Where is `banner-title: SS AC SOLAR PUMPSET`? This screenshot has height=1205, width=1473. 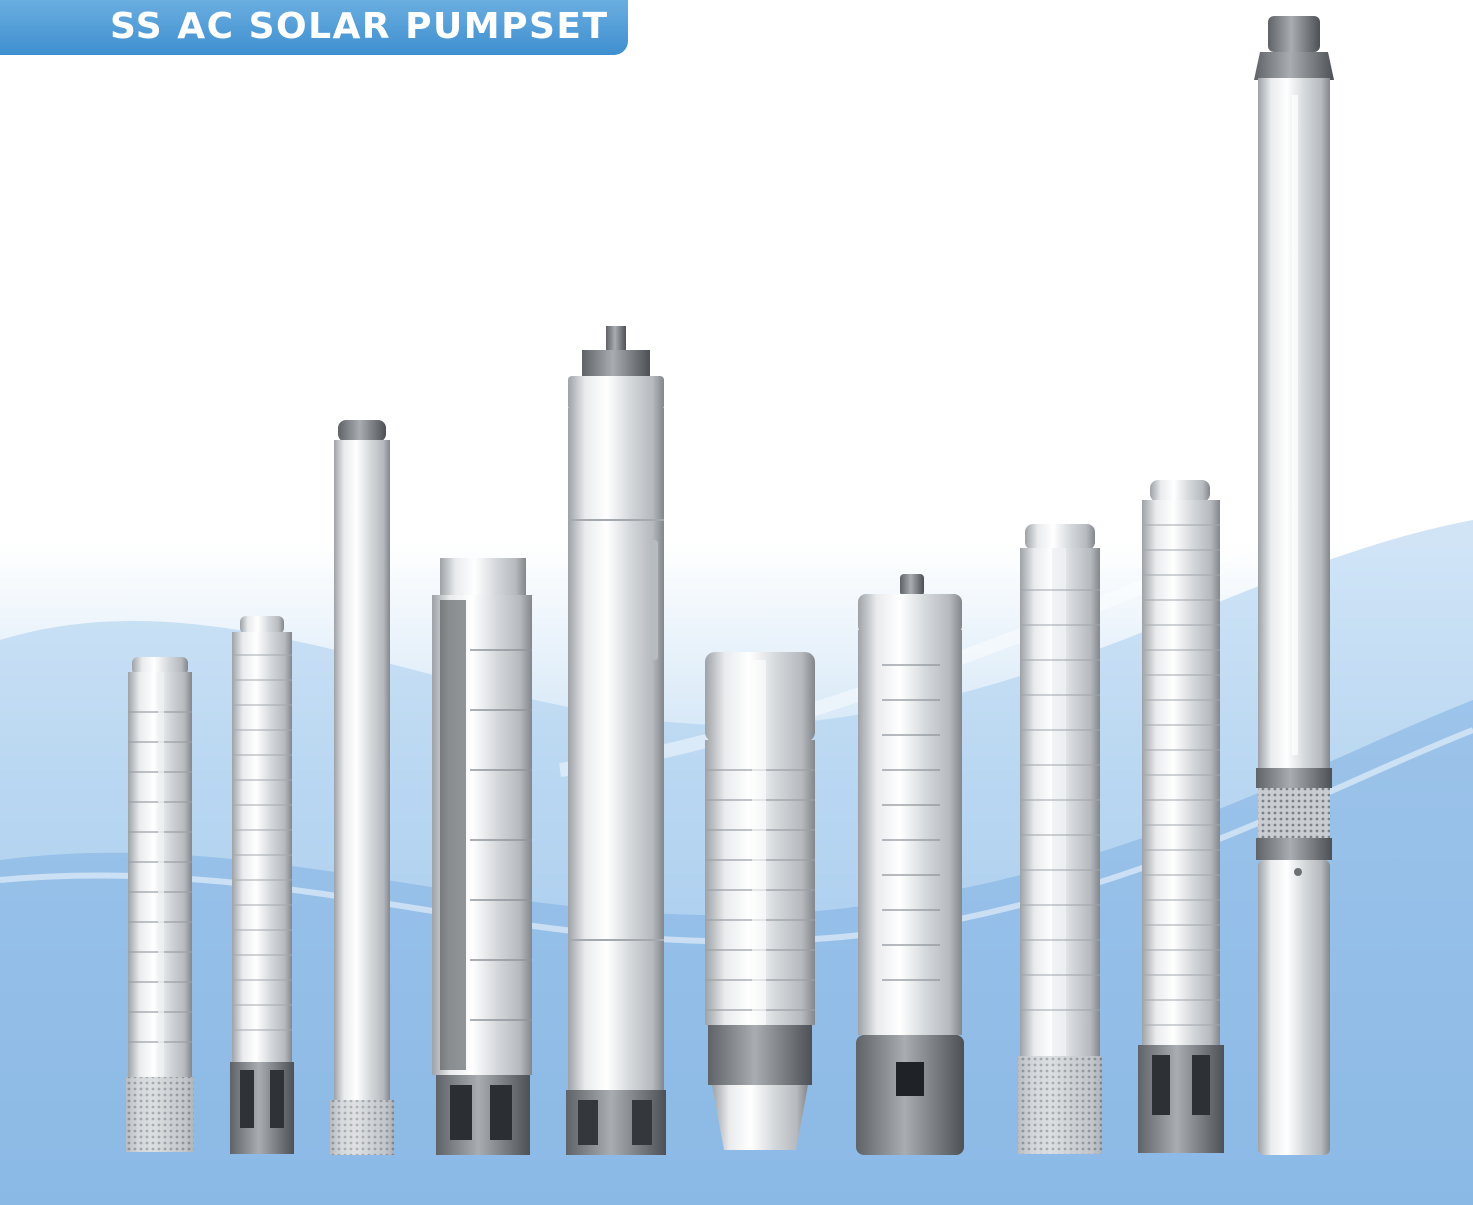
banner-title: SS AC SOLAR PUMPSET is located at coordinates (359, 26).